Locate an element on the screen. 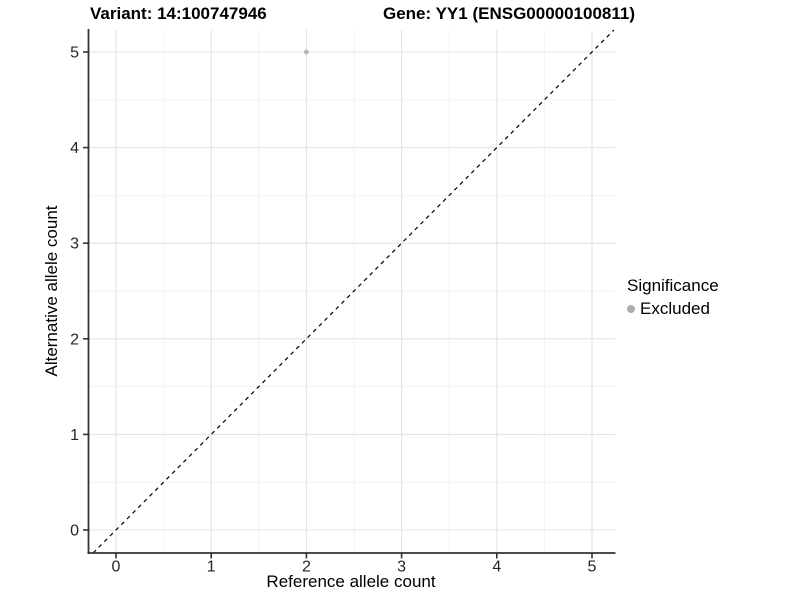  y-tick-label: 4 is located at coordinates (74, 148).